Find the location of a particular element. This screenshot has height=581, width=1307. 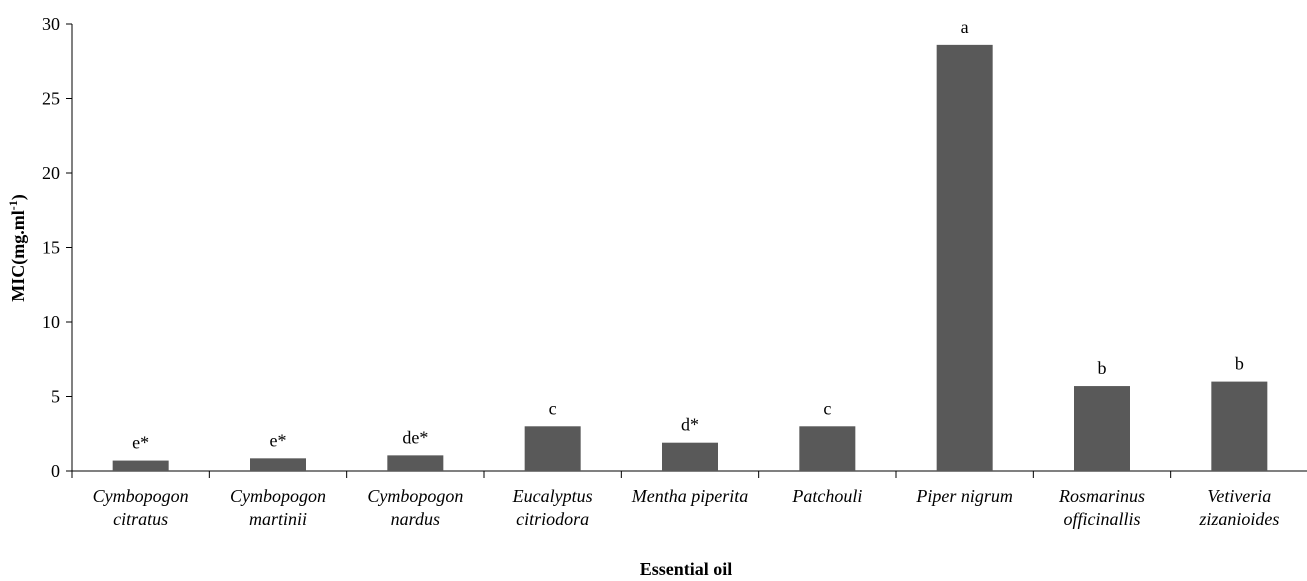

x-tick-label: Cymbopogon nardus is located at coordinates (415, 507).